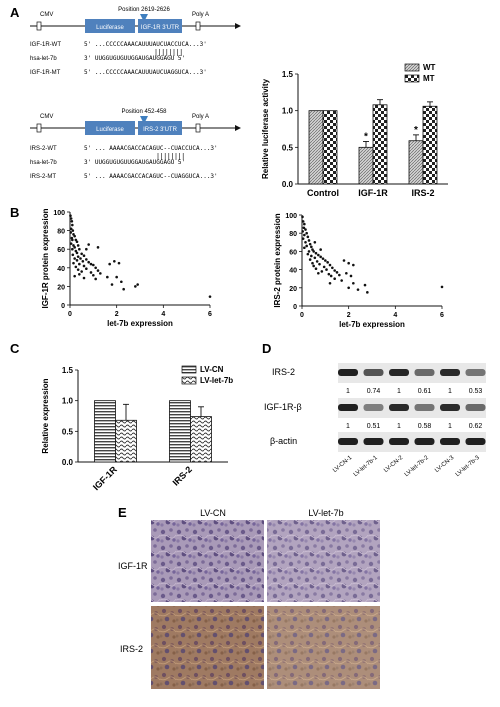 This screenshot has height=707, width=500. I want to click on igf-arrow-icon, so click(238, 26).